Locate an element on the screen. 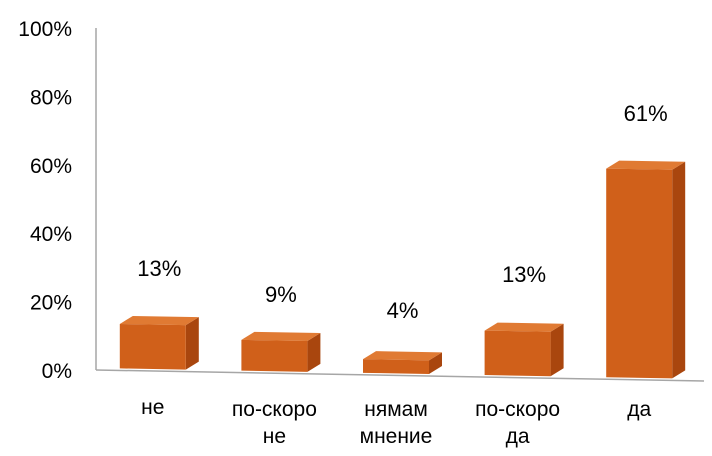  data-label: 61% is located at coordinates (646, 113).